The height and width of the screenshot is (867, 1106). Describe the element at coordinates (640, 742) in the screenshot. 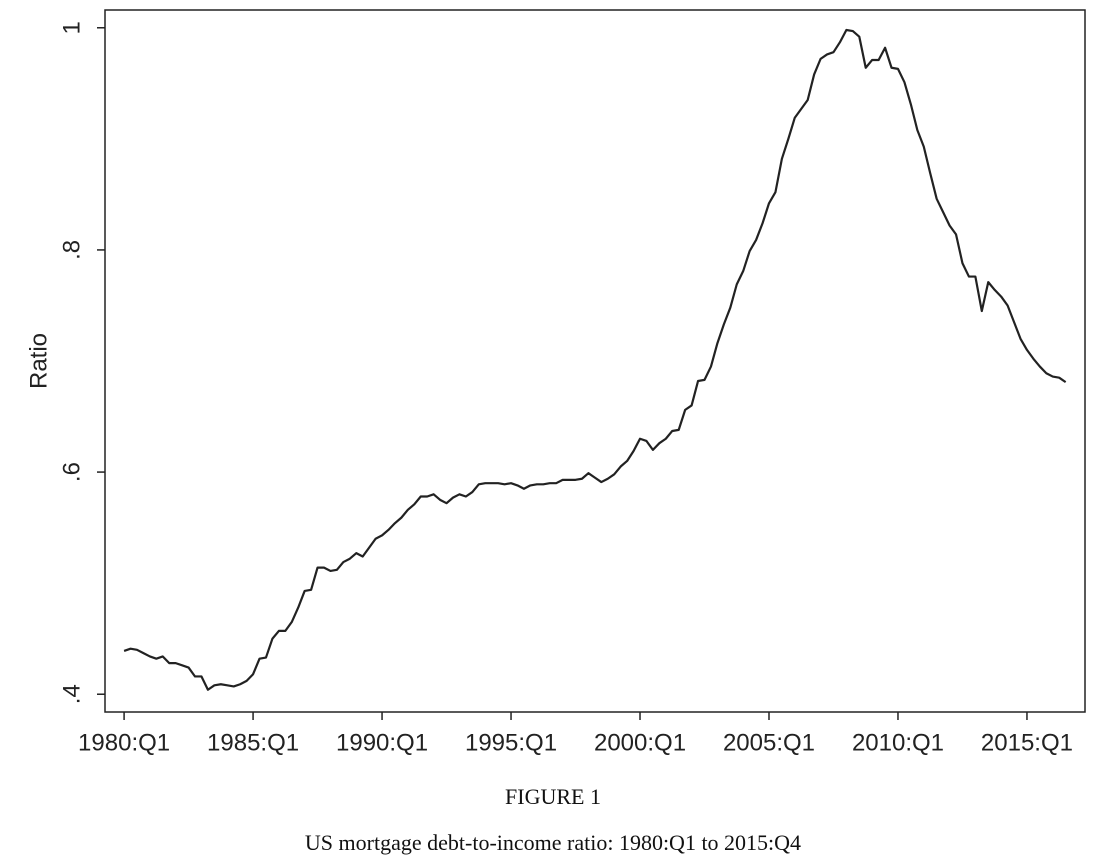

I see `x-tick-label: 2000:Q1` at that location.